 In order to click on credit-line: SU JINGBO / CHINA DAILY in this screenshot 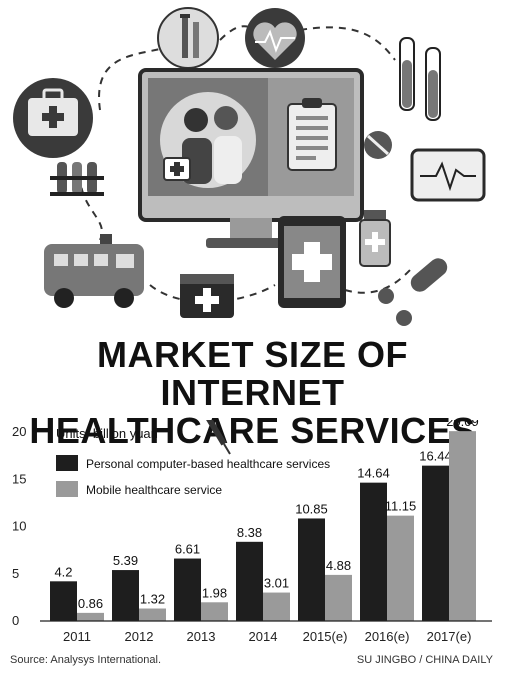, I will do `click(424, 660)`.